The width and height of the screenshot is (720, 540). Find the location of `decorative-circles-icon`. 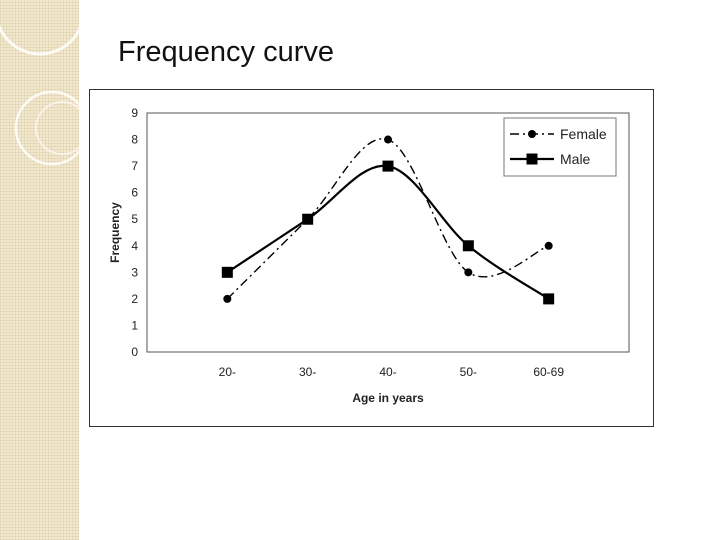

decorative-circles-icon is located at coordinates (39, 95).